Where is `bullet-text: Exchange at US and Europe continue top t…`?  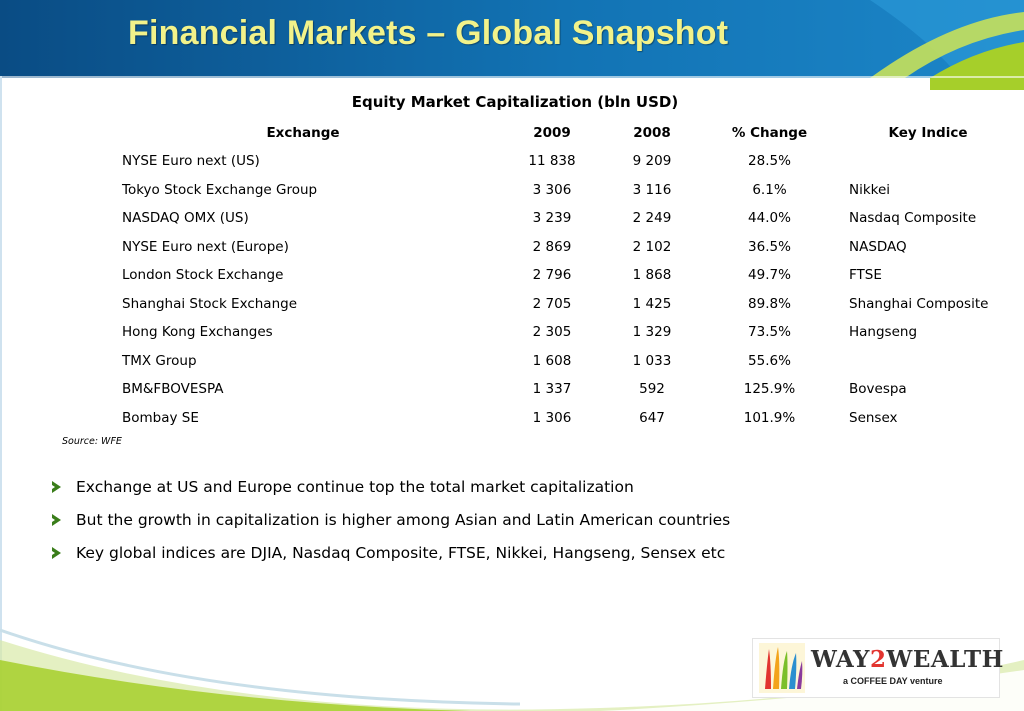 bullet-text: Exchange at US and Europe continue top t… is located at coordinates (355, 487).